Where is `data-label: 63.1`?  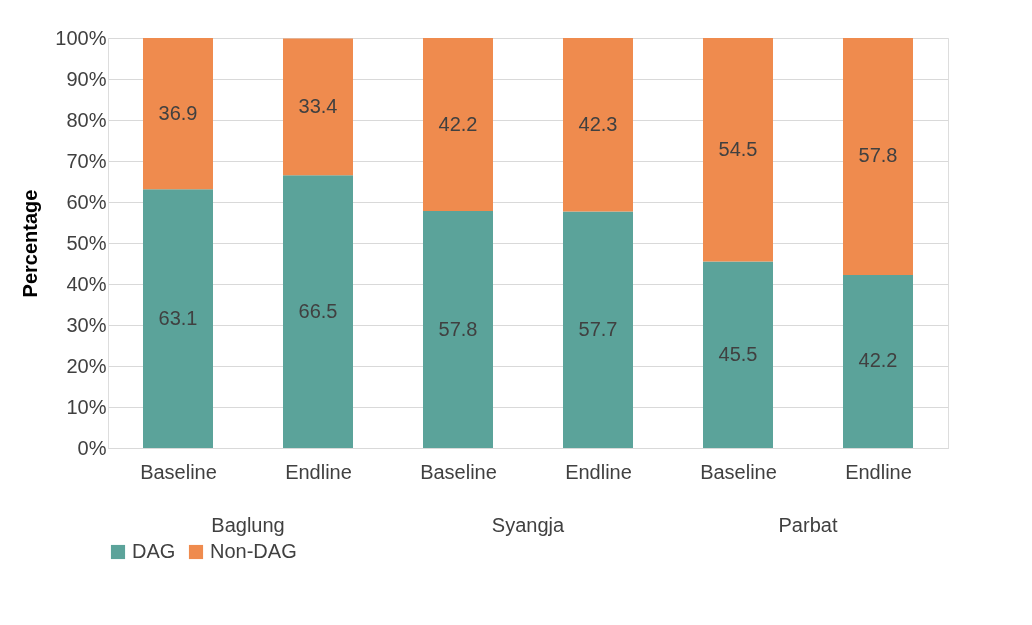 data-label: 63.1 is located at coordinates (178, 317).